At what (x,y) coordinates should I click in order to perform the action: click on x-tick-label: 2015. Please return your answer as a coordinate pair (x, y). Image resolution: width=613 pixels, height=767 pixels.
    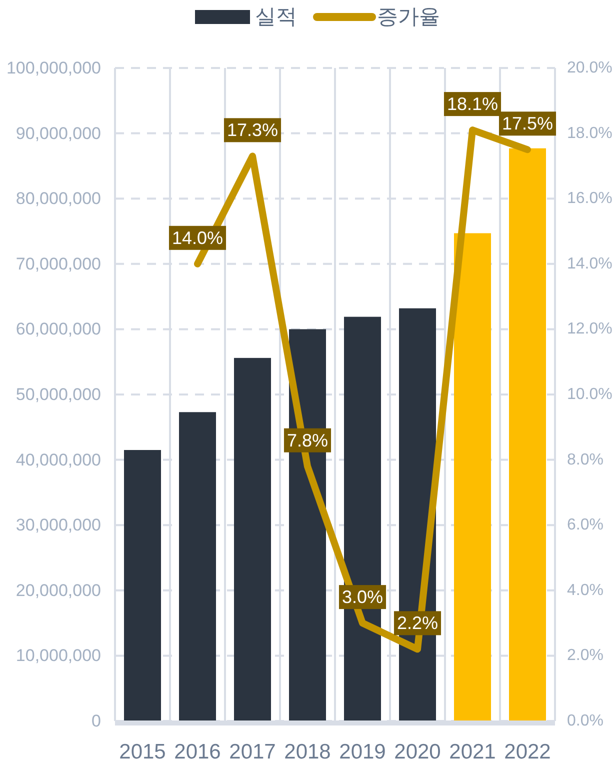
    Looking at the image, I should click on (142, 752).